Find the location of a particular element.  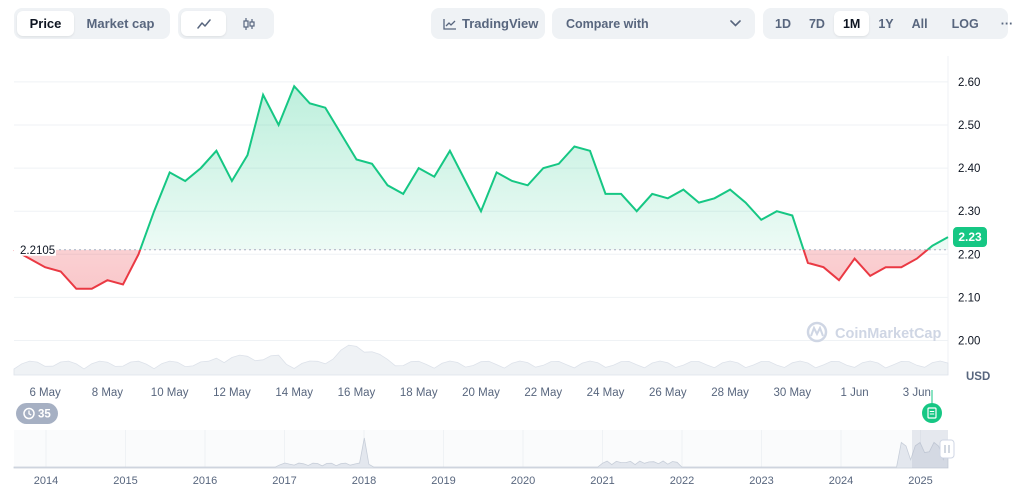

svg-text: 2.23 is located at coordinates (970, 237).